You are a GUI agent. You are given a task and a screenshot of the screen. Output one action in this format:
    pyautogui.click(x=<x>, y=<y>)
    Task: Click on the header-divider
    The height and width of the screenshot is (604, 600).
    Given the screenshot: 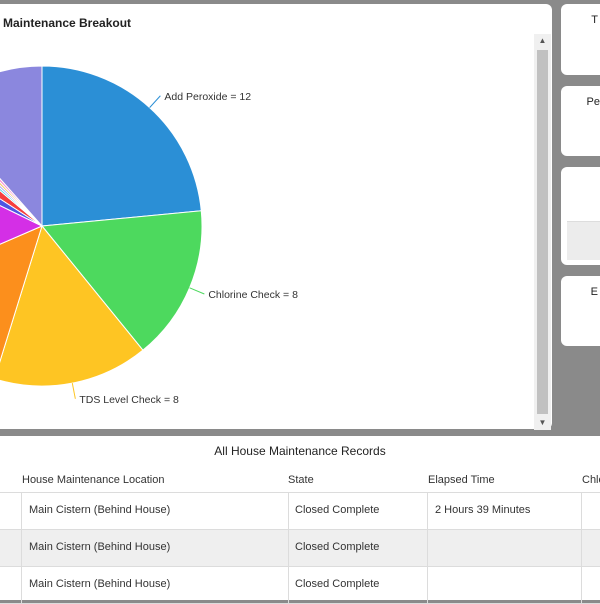 What is the action you would take?
    pyautogui.click(x=300, y=492)
    